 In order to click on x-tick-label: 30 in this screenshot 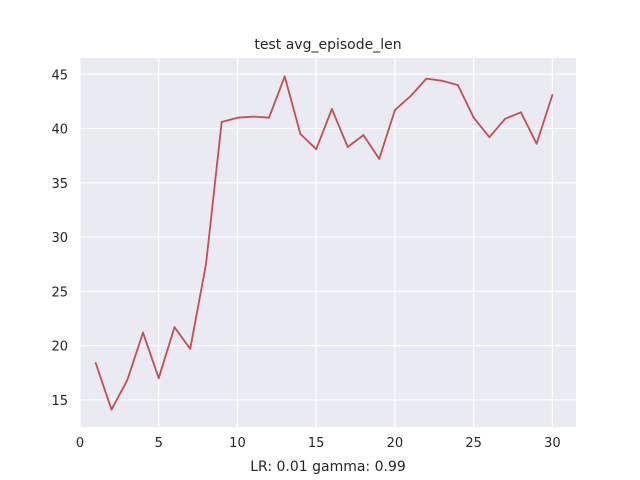, I will do `click(552, 443)`.